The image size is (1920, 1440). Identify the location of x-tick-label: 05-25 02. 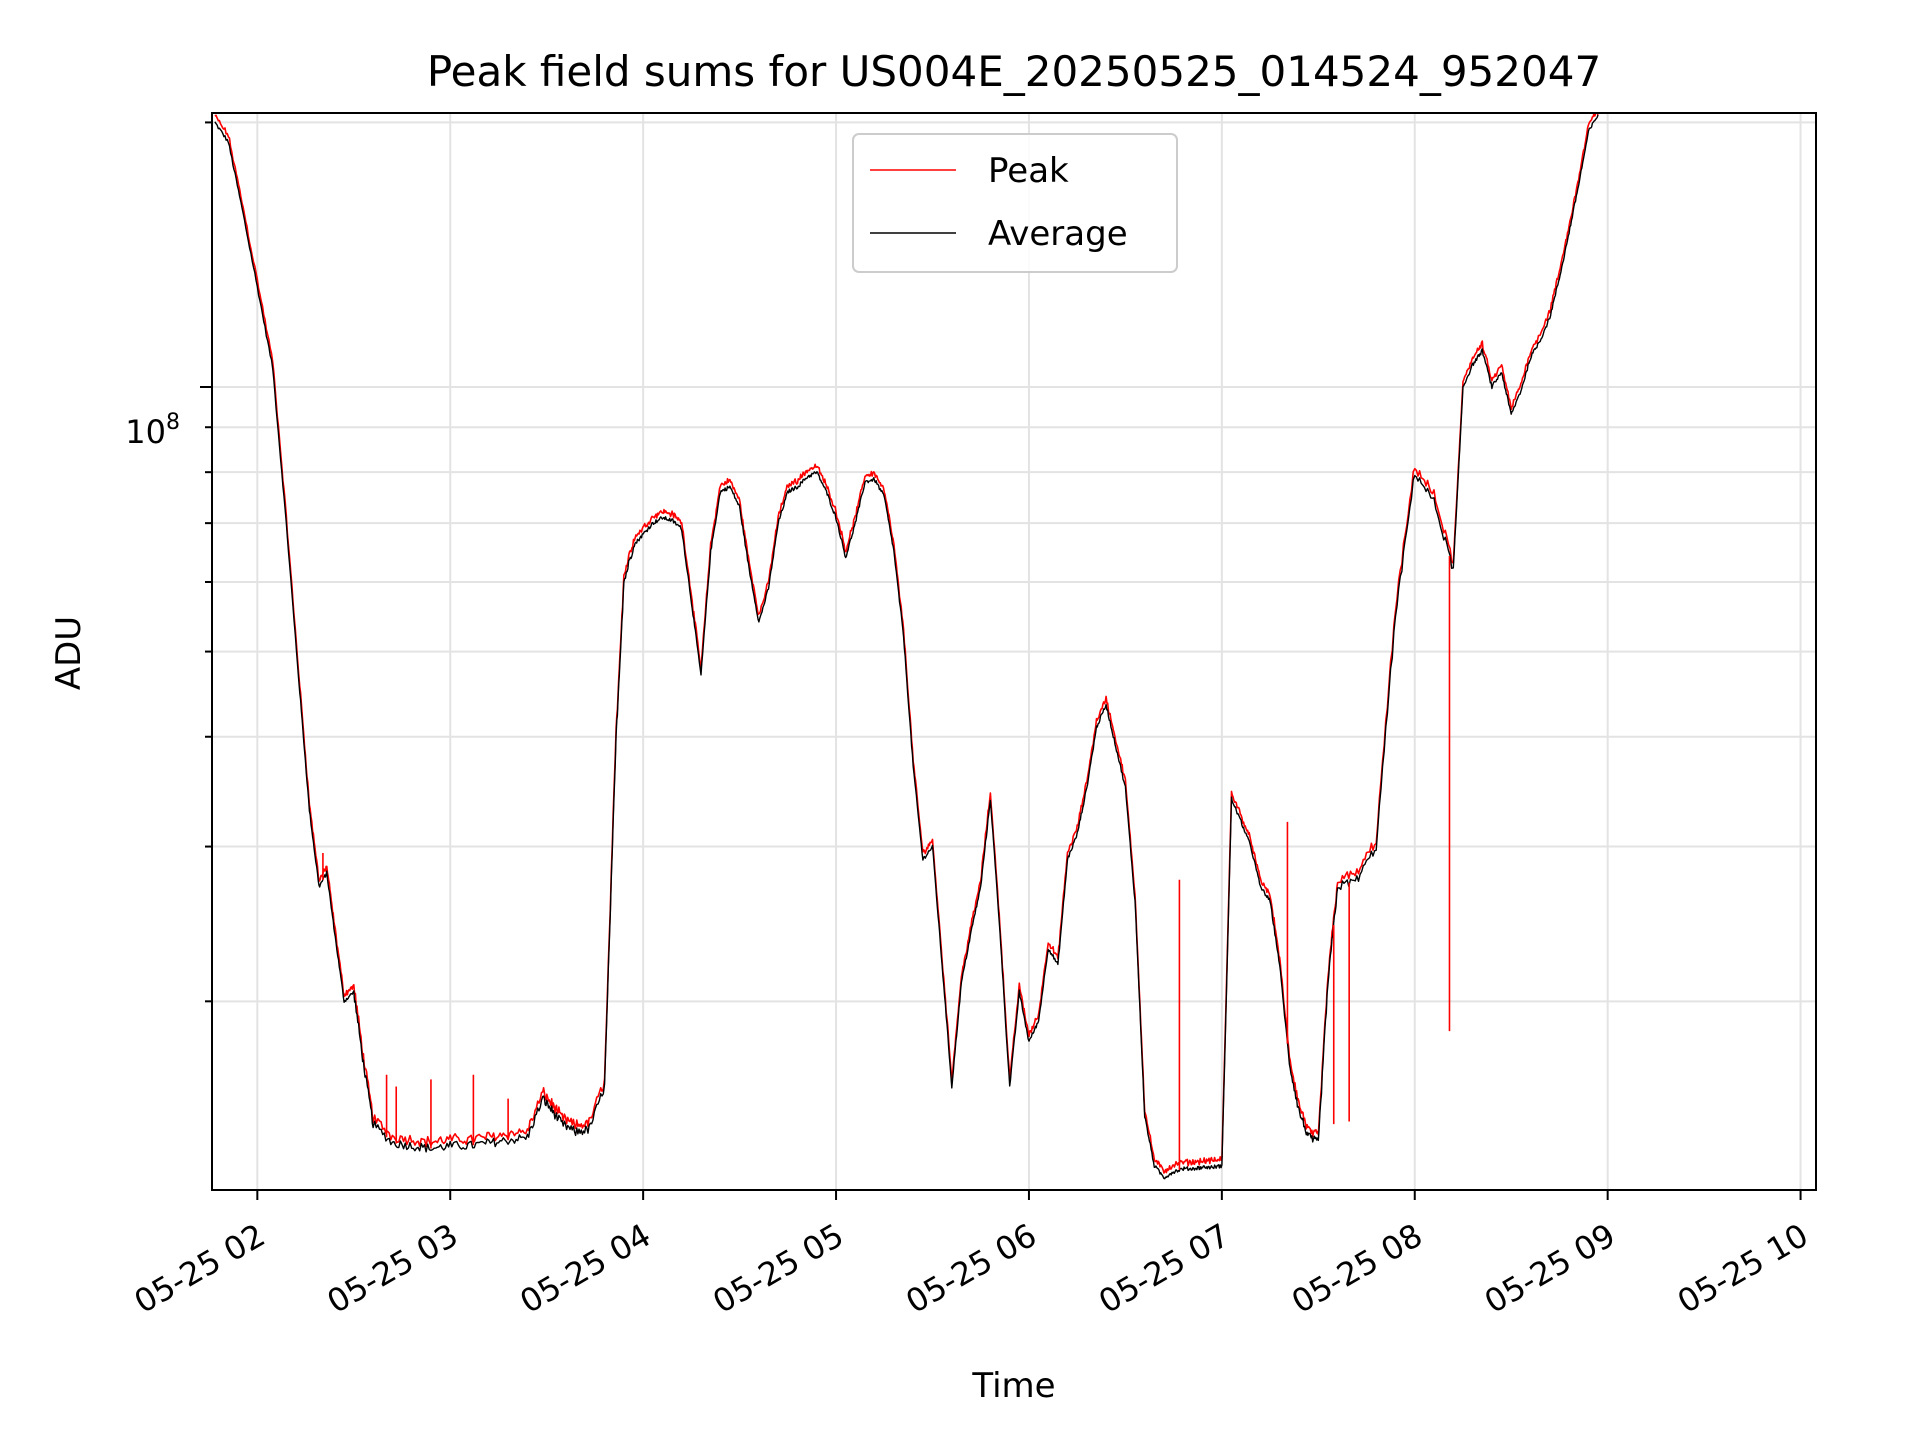
(200, 1268).